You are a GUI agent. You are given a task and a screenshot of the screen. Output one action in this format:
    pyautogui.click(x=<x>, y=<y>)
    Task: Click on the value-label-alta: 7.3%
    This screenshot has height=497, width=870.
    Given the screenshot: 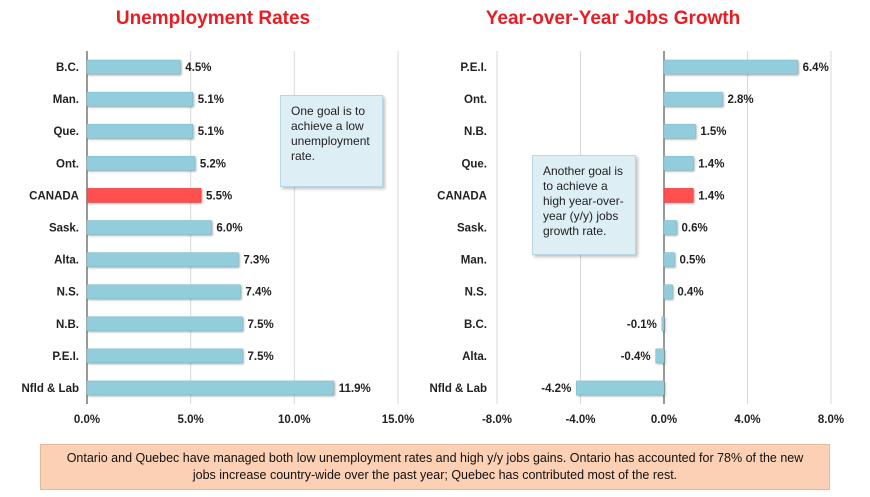 What is the action you would take?
    pyautogui.click(x=256, y=261)
    